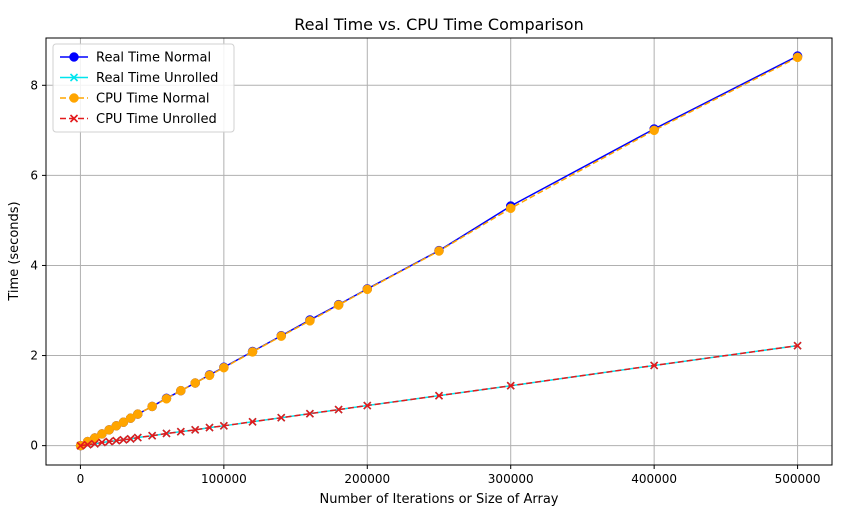 The image size is (846, 524). What do you see at coordinates (153, 99) in the screenshot?
I see `legend-label: CPU Time Normal` at bounding box center [153, 99].